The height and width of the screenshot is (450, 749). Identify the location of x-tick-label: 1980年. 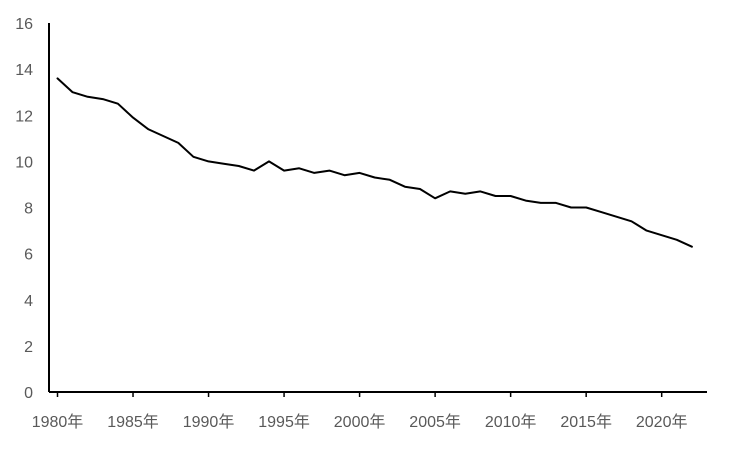
(58, 422).